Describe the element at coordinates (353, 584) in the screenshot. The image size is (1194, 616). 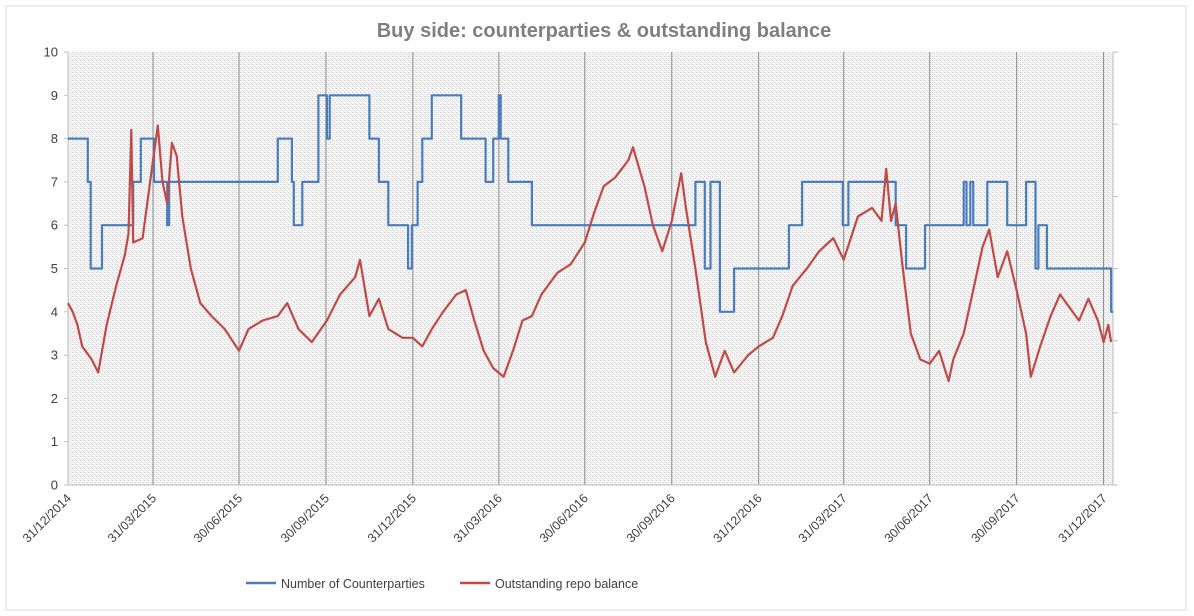
I see `legend-label-counterparties: Number of Counterparties` at that location.